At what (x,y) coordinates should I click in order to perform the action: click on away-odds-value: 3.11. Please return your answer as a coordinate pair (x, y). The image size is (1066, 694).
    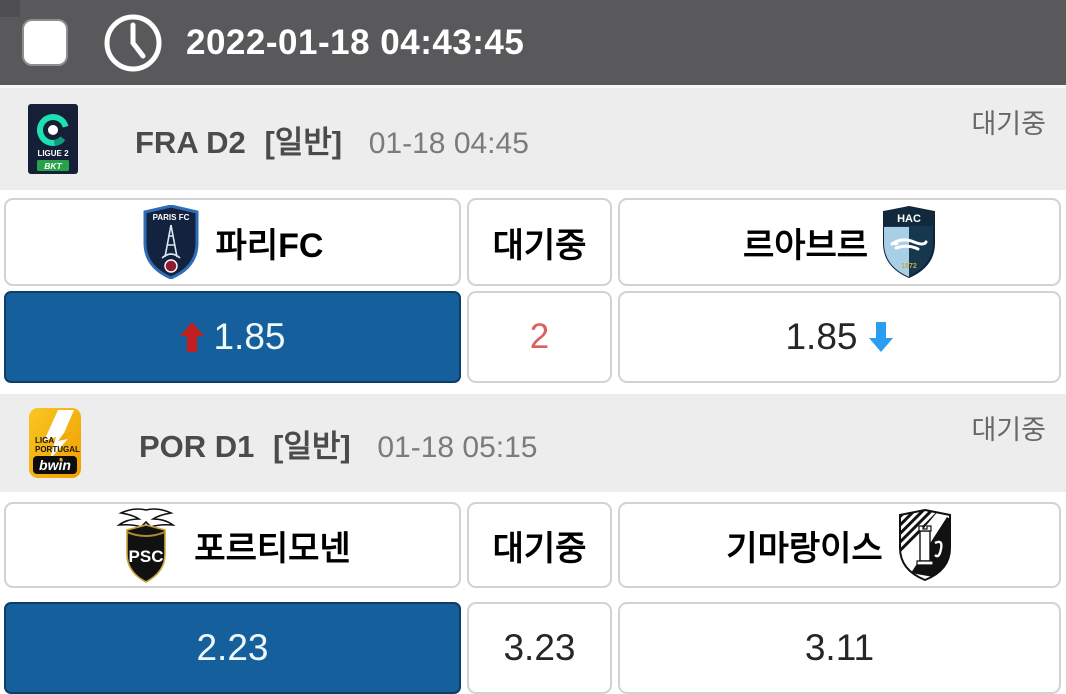
    Looking at the image, I should click on (839, 647).